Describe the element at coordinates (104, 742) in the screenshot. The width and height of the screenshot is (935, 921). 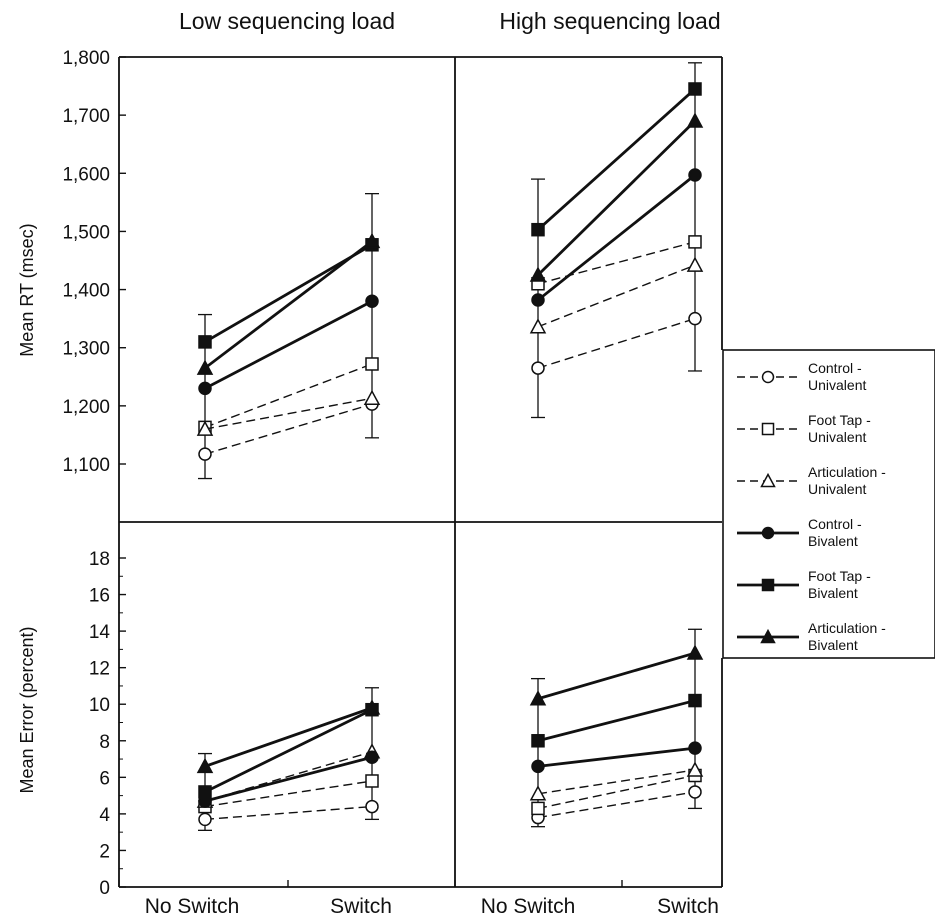
I see `error-ytick-label: 8` at that location.